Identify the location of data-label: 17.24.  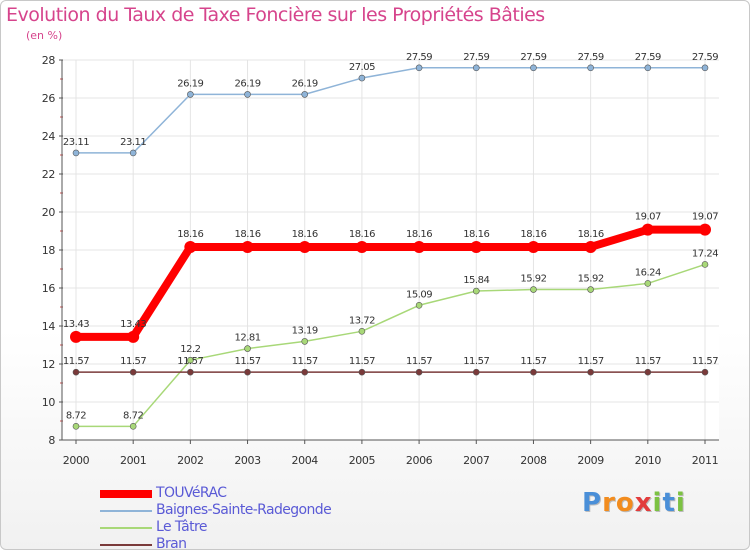
(705, 253).